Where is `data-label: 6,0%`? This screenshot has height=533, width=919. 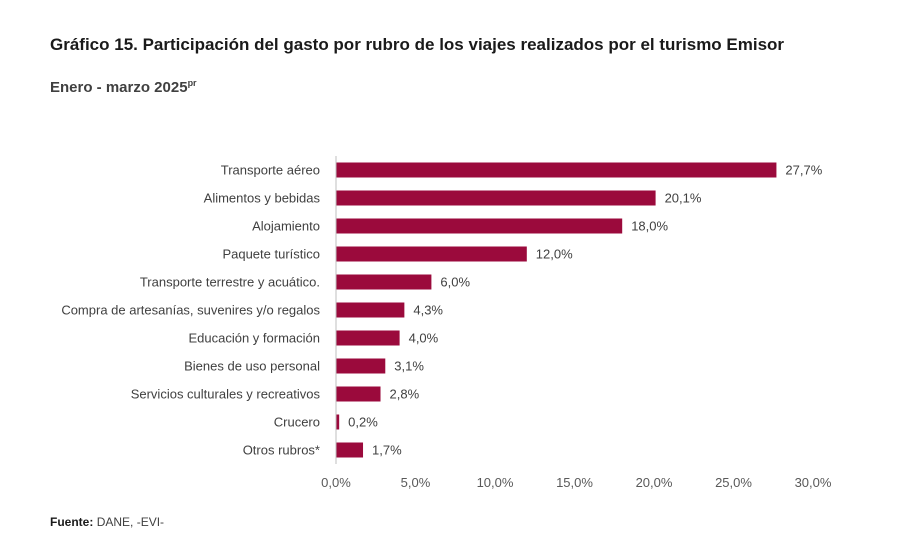
data-label: 6,0% is located at coordinates (455, 282).